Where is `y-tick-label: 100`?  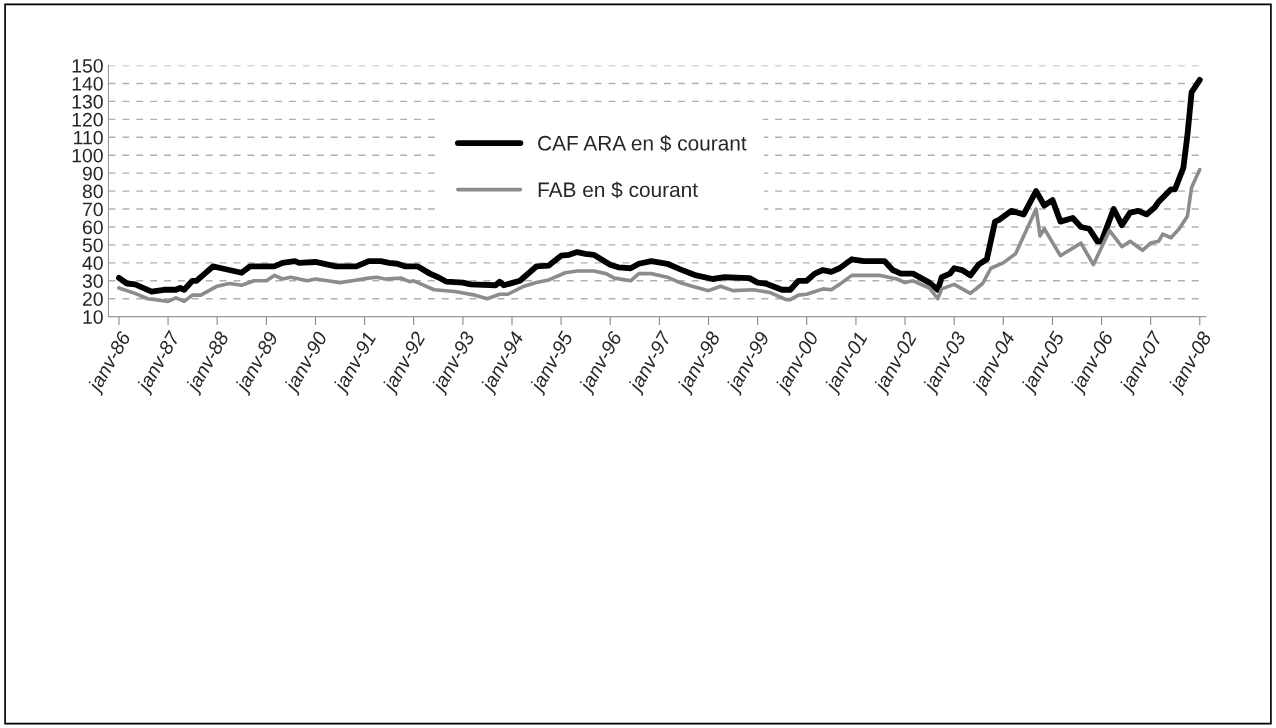 y-tick-label: 100 is located at coordinates (87, 155).